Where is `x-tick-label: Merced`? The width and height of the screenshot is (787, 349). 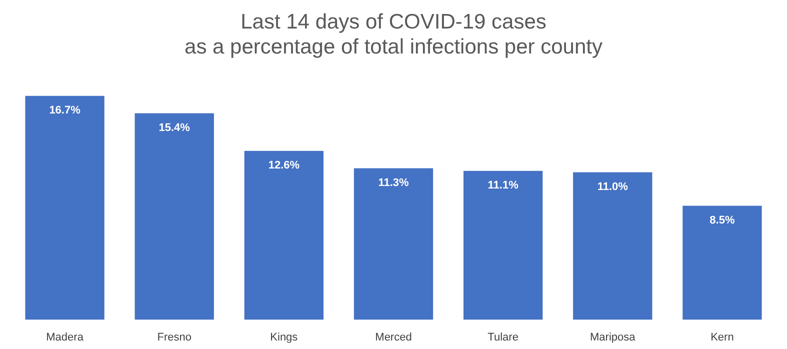 x-tick-label: Merced is located at coordinates (393, 337).